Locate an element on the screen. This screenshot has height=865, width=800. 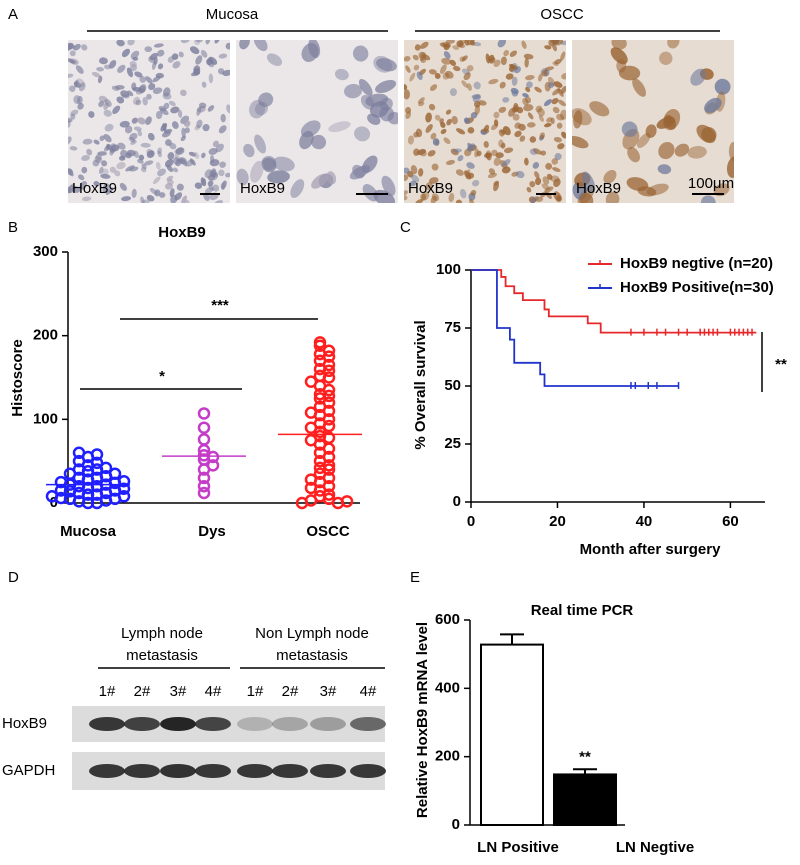
y-axis-label: Relative HoxB9 mRNA level is located at coordinates (422, 720).